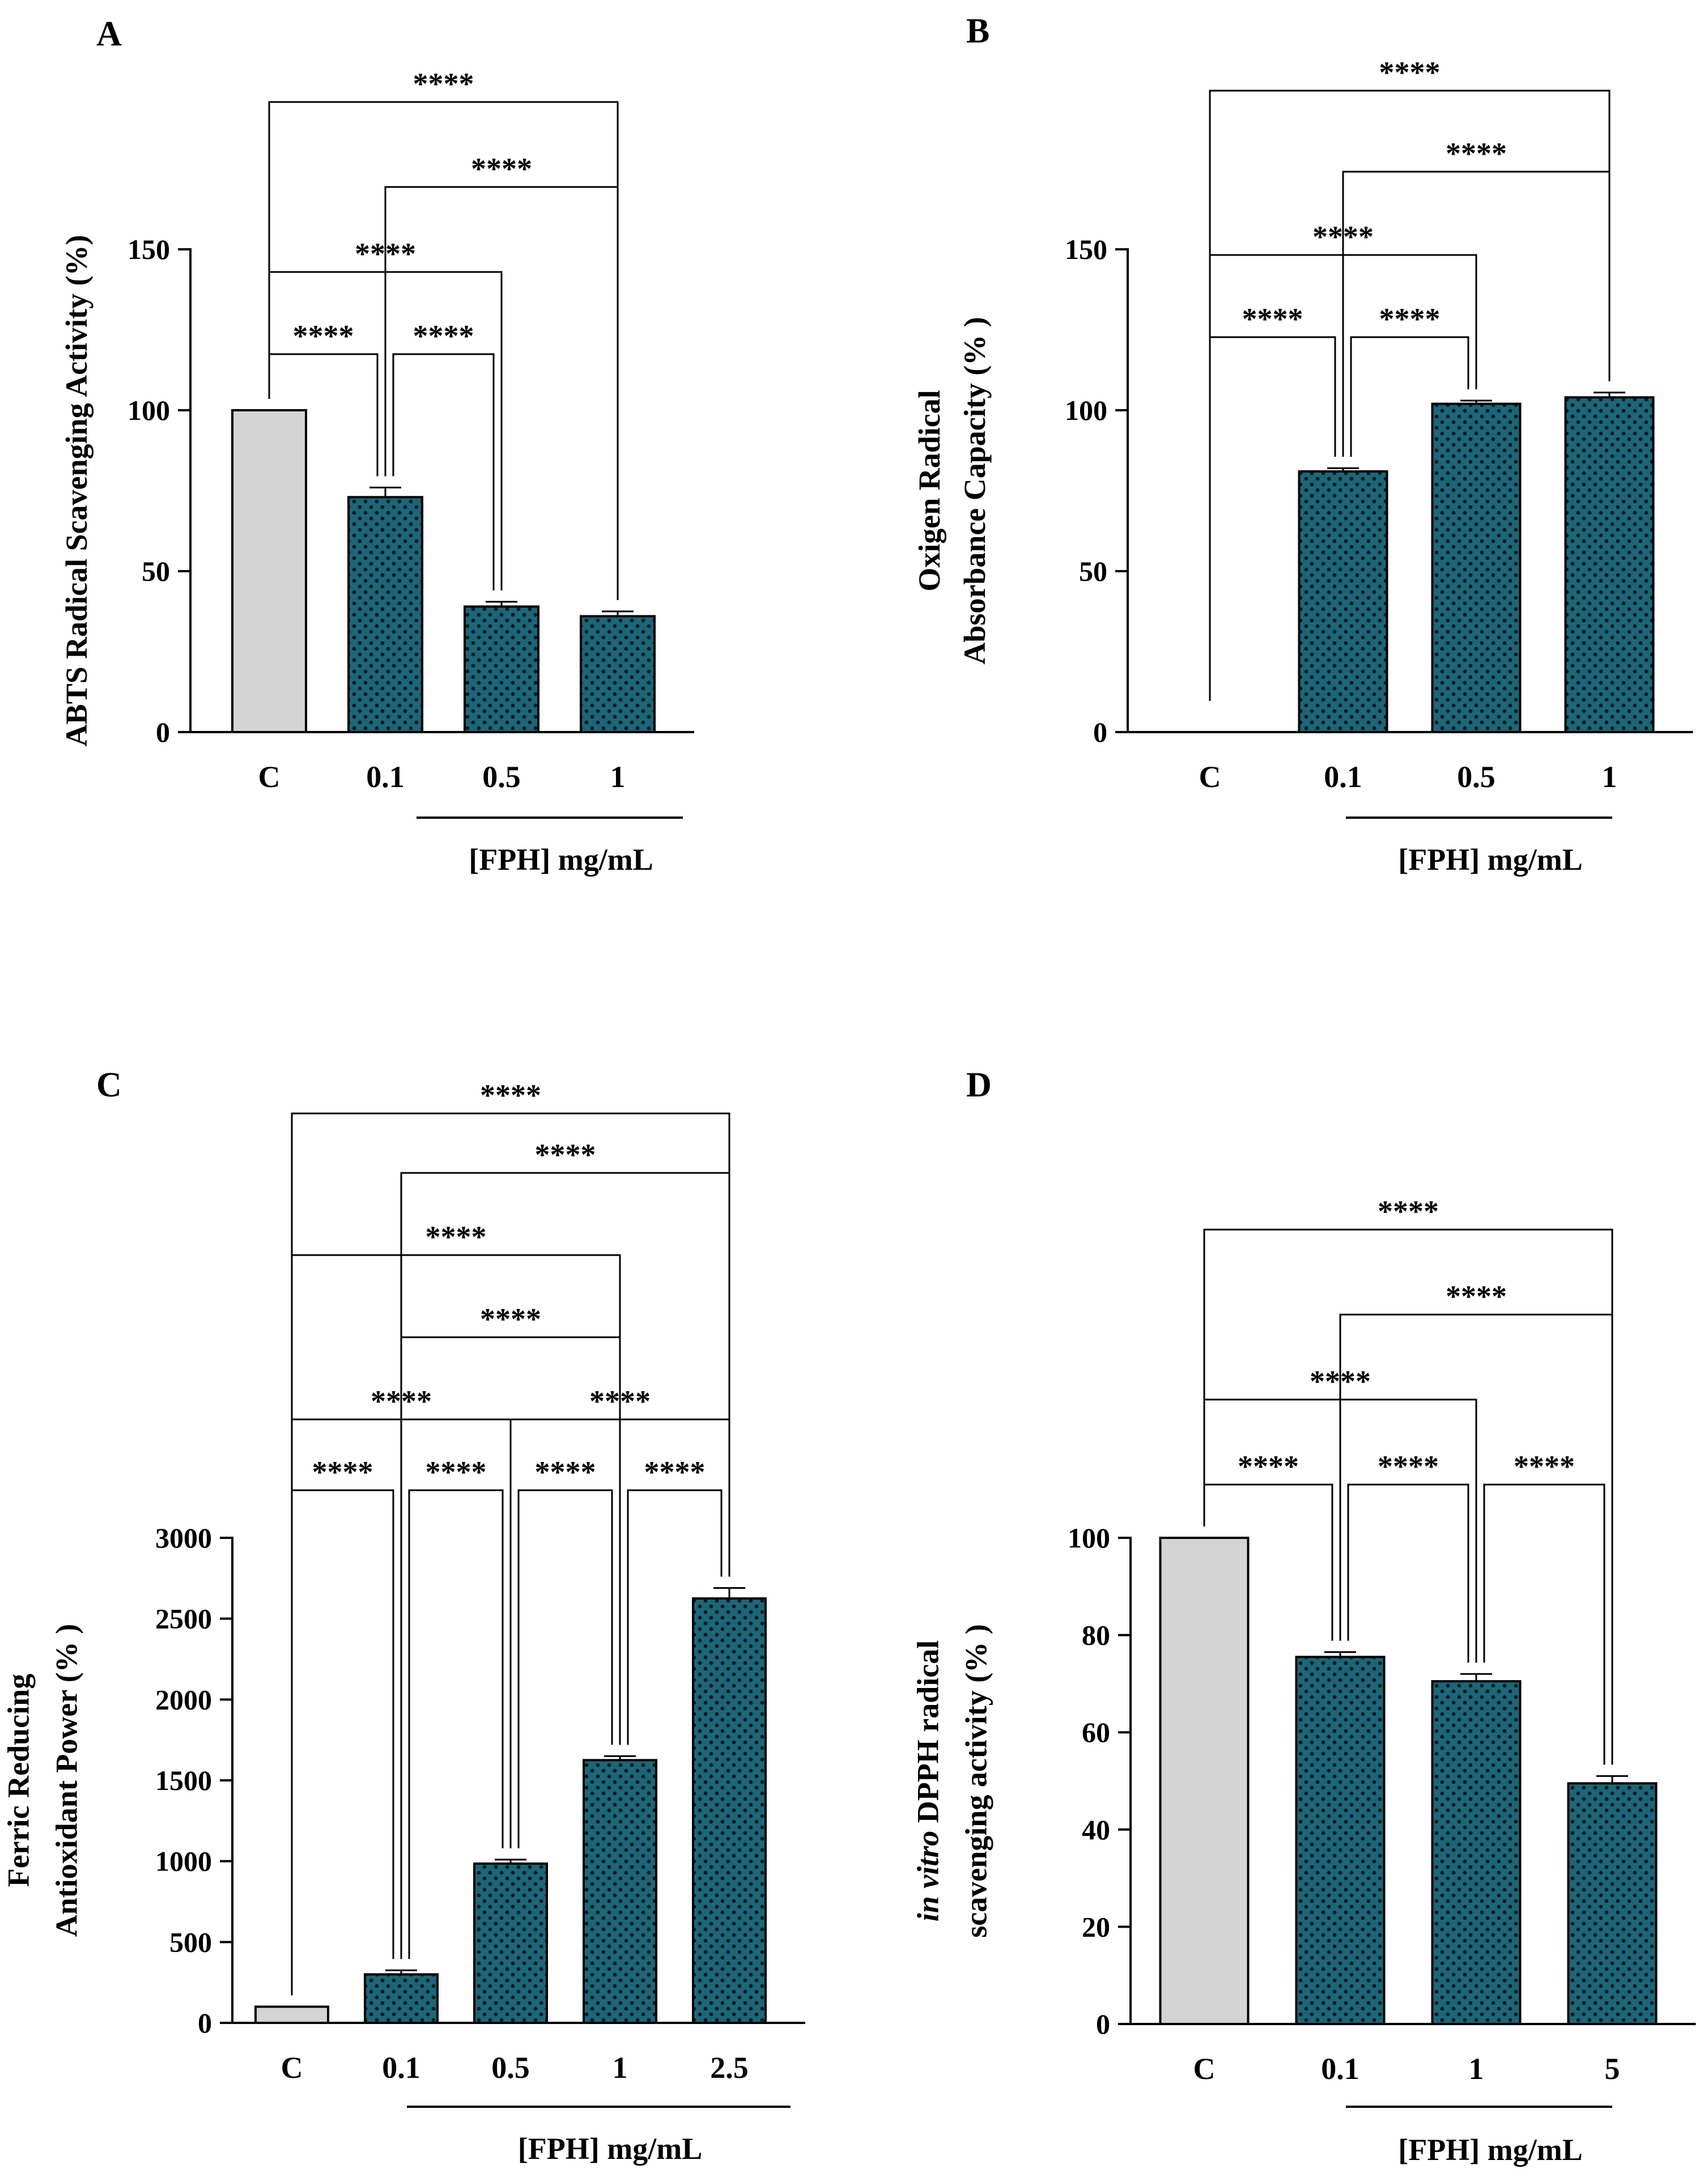 Image resolution: width=1708 pixels, height=2177 pixels. Describe the element at coordinates (976, 1780) in the screenshot. I see `y-axis-label-line: scavenging activity (% )` at that location.